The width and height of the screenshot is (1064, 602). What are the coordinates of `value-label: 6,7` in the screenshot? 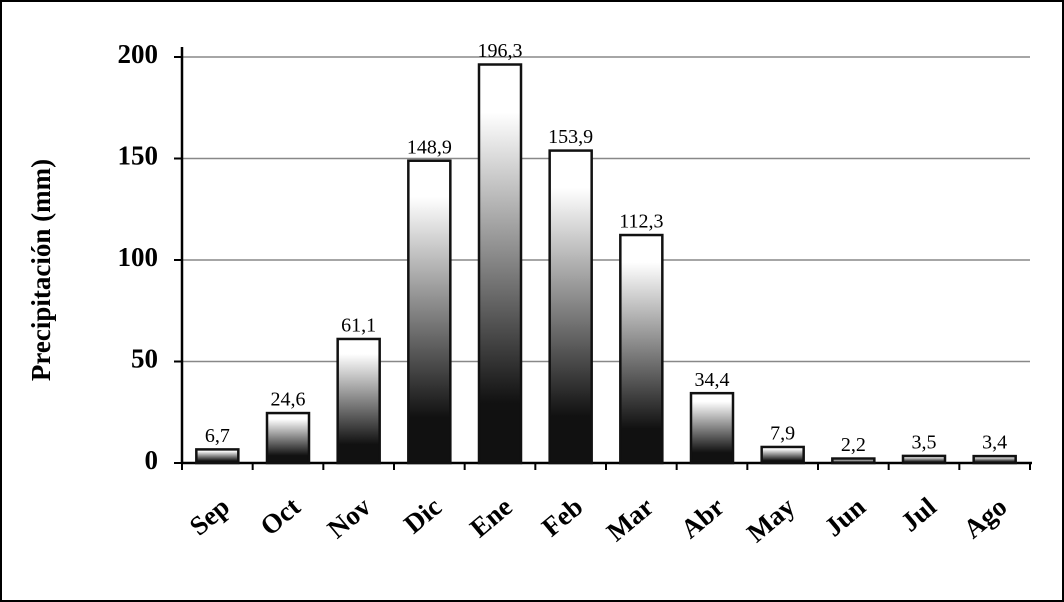 It's located at (217, 436).